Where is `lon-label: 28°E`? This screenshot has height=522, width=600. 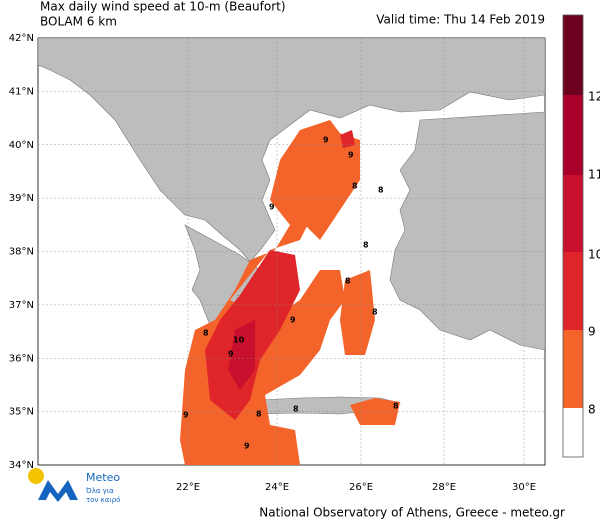
lon-label: 28°E is located at coordinates (444, 487).